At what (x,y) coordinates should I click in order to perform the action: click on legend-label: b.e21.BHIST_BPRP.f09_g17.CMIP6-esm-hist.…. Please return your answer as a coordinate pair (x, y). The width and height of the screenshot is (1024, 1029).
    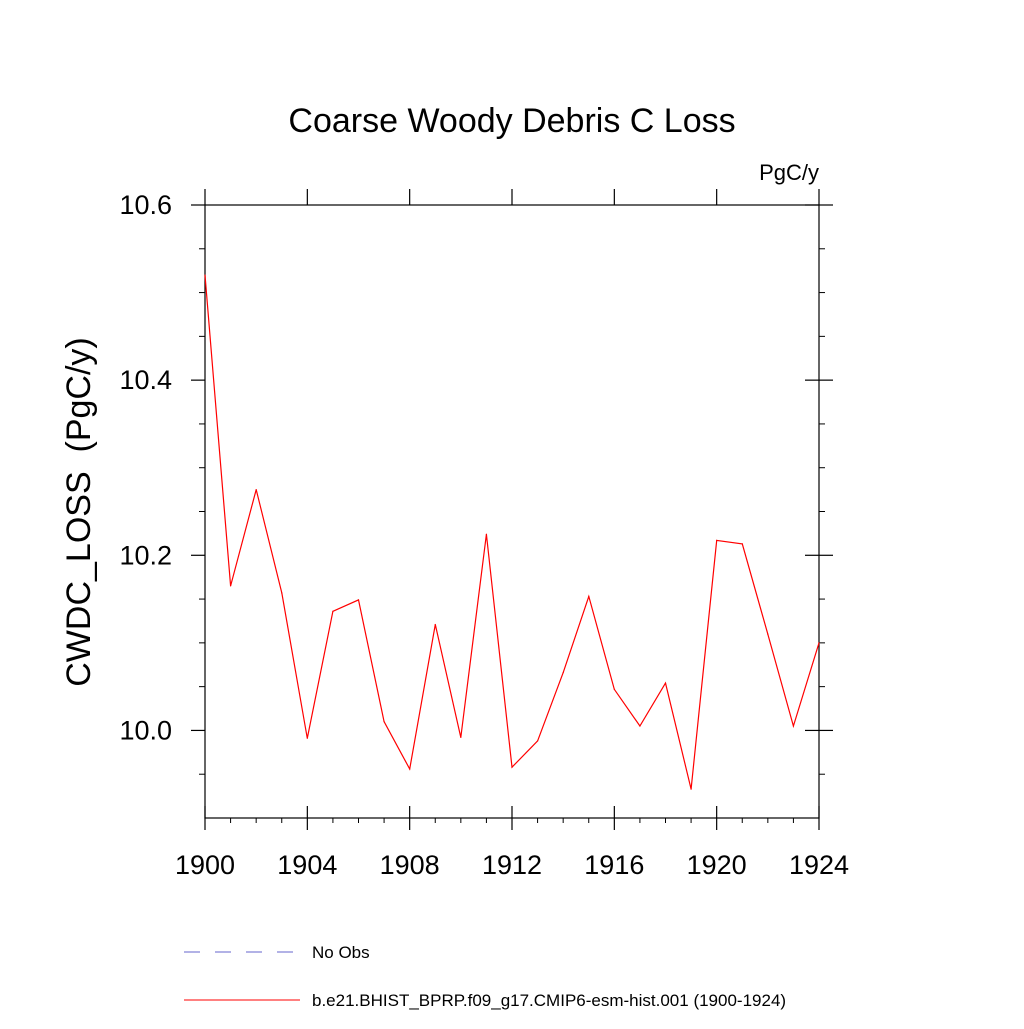
    Looking at the image, I should click on (549, 1000).